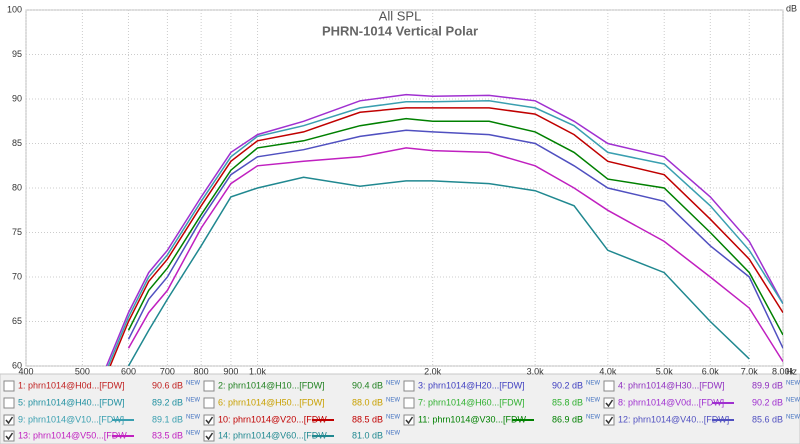  I want to click on x-tick-label: 700, so click(167, 371).